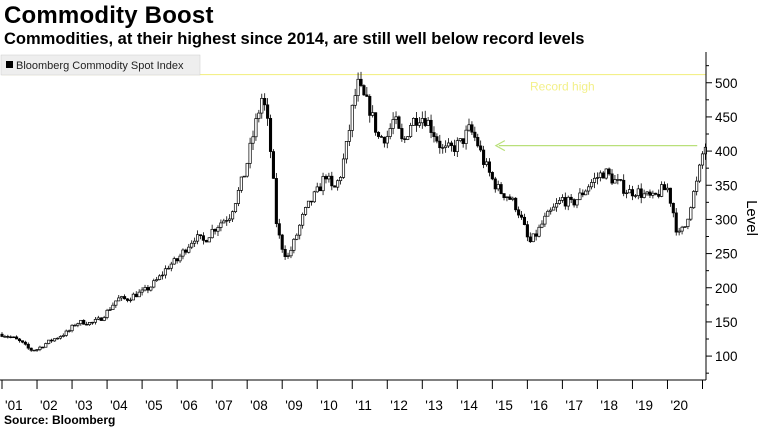 Image resolution: width=760 pixels, height=428 pixels. Describe the element at coordinates (726, 322) in the screenshot. I see `y-tick-label: 150` at that location.